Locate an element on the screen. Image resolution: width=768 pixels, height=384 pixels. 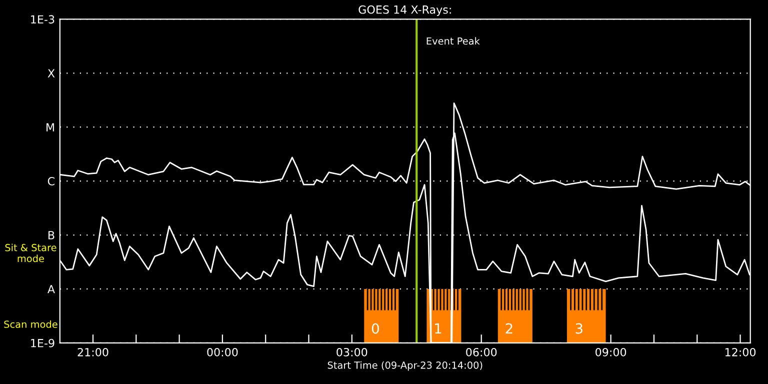
band-label: 3 is located at coordinates (579, 328).